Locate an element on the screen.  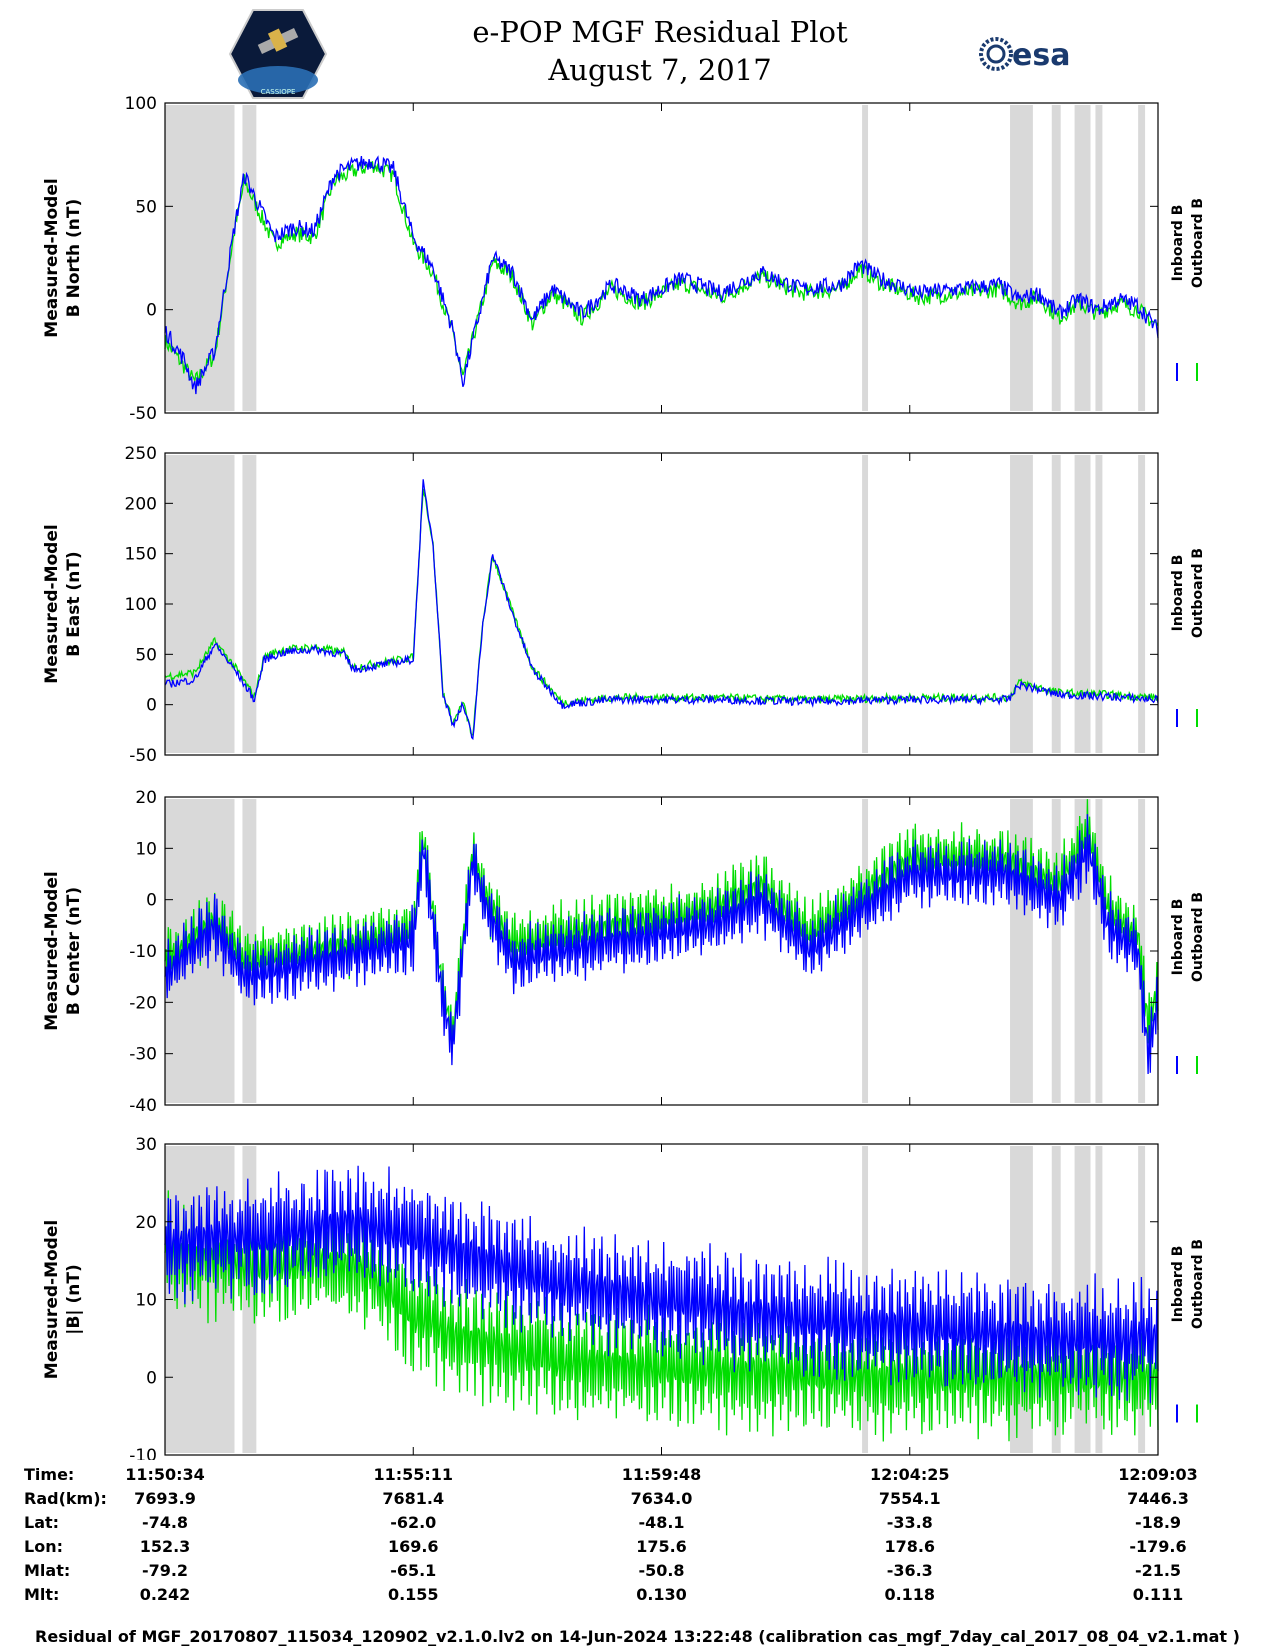
ephemeris-cell: -18.9 is located at coordinates (1158, 1522).